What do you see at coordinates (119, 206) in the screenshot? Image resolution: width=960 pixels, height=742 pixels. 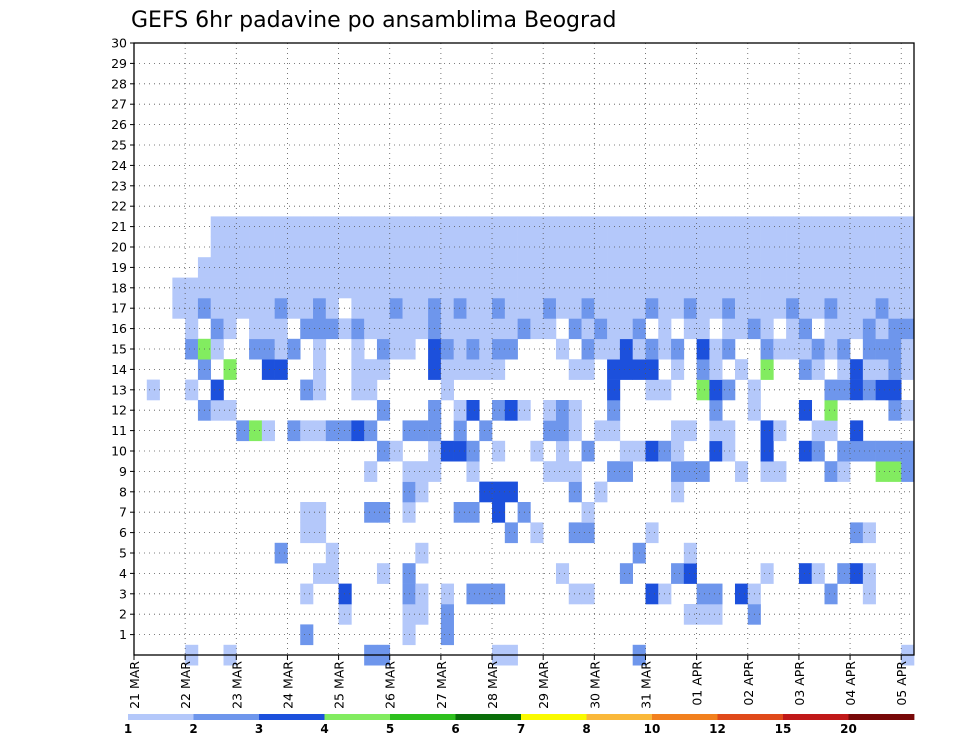 I see `y-tick-label: 22` at bounding box center [119, 206].